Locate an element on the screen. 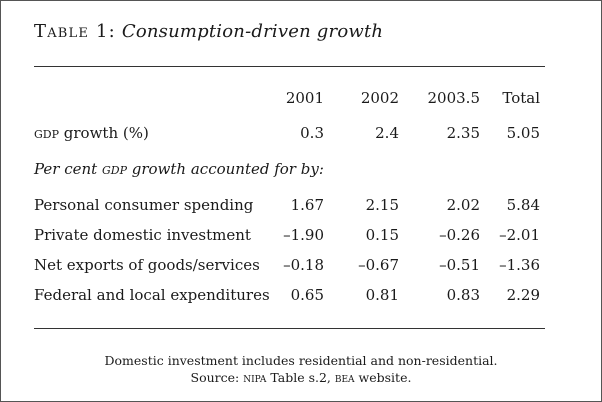 Image resolution: width=602 pixels, height=402 pixels. cell-value: –0.26 is located at coordinates (459, 235).